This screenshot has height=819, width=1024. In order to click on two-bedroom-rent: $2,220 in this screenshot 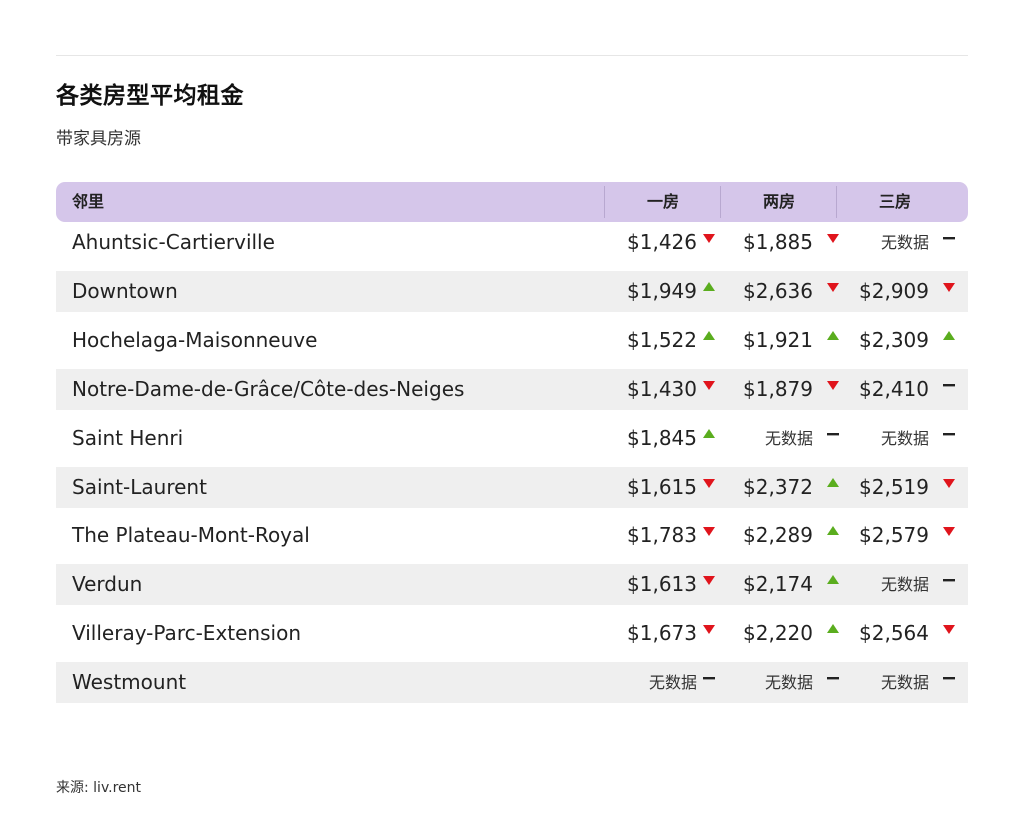, I will do `click(778, 633)`.